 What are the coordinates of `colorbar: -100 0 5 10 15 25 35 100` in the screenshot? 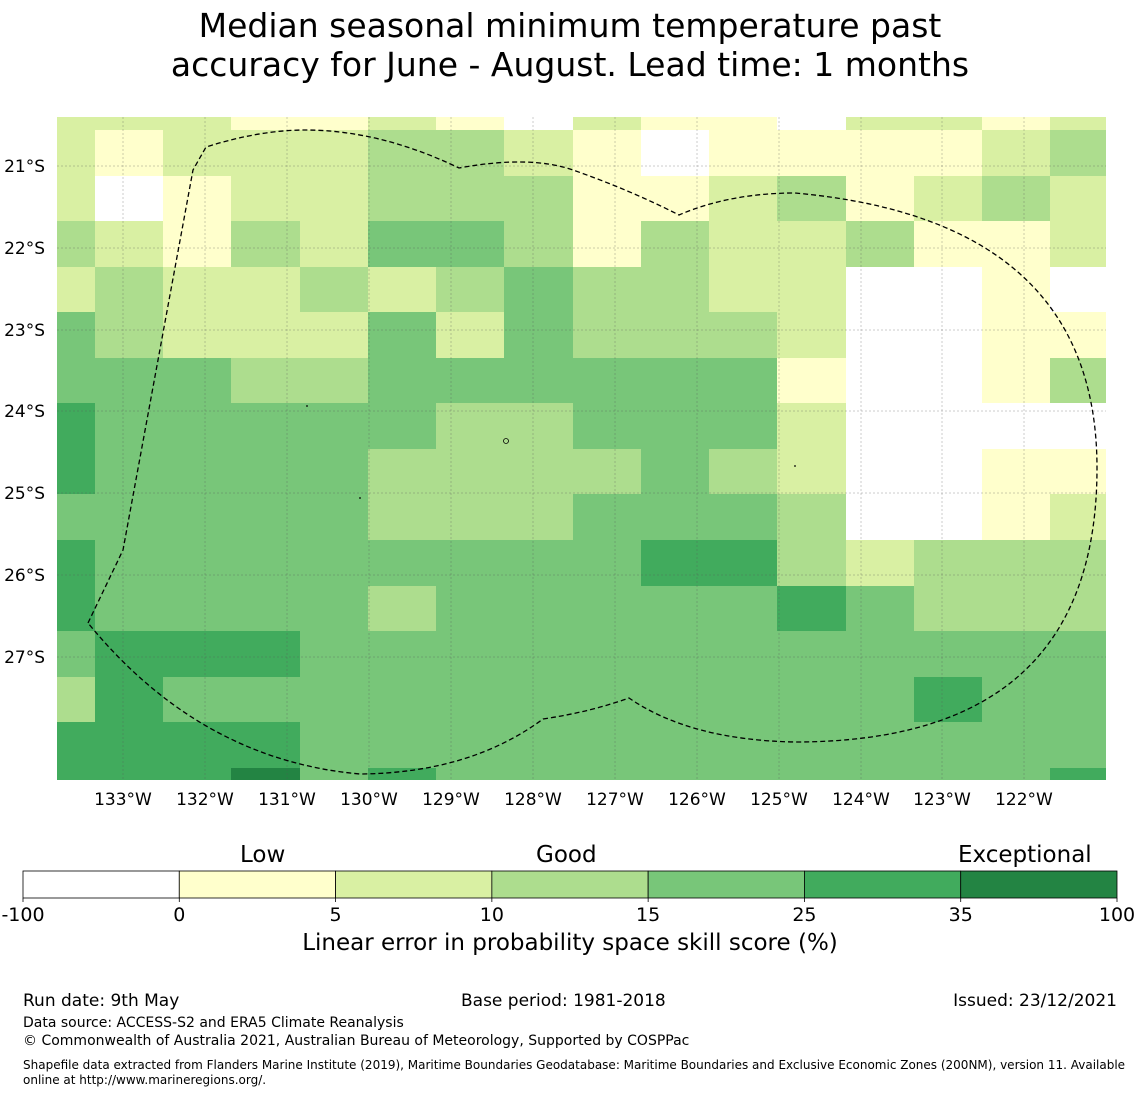 It's located at (568, 898).